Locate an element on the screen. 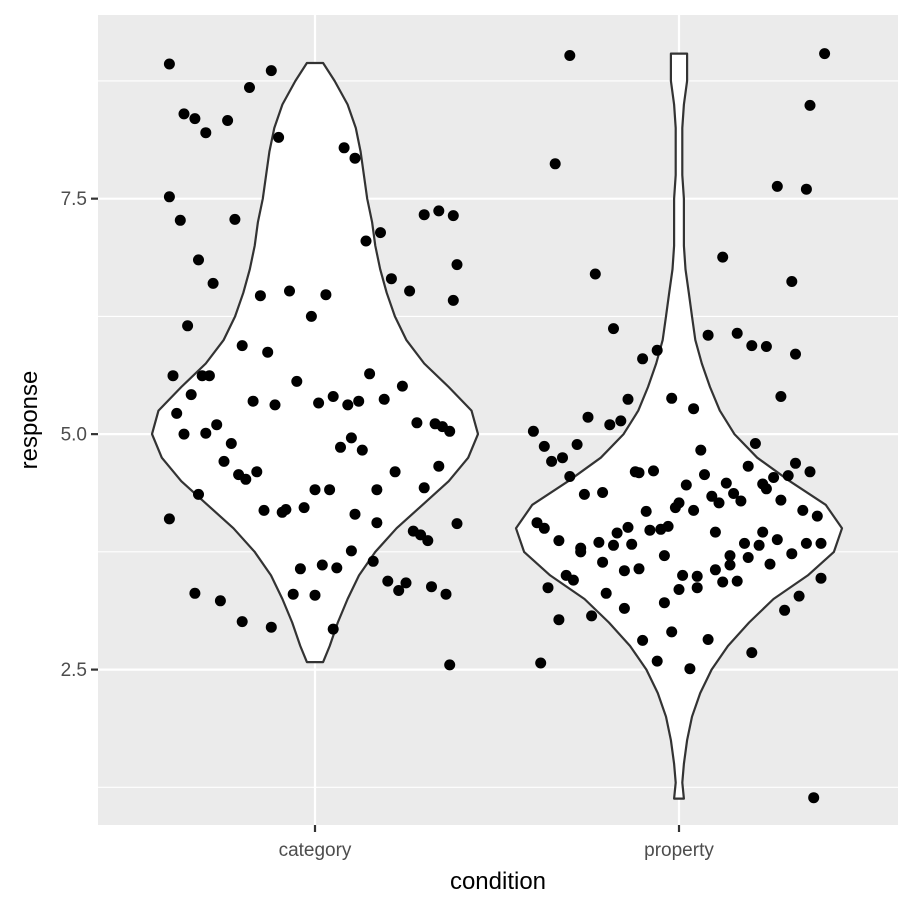 Image resolution: width=912 pixels, height=912 pixels. x-tick-label: property is located at coordinates (679, 850).